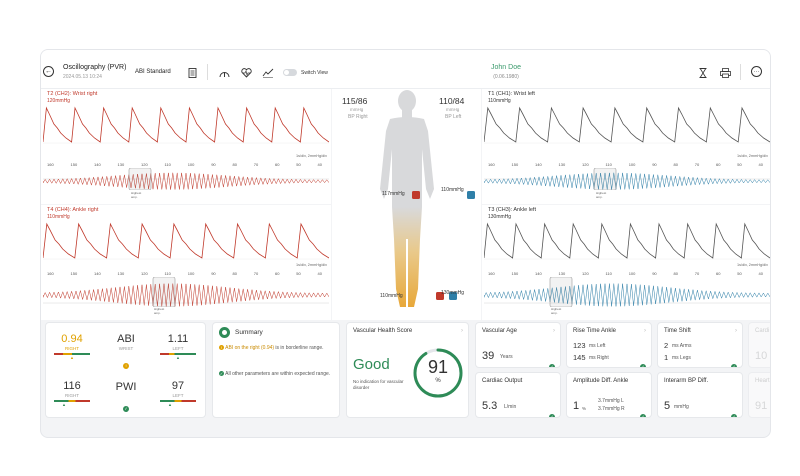 The height and width of the screenshot is (476, 800). Describe the element at coordinates (627, 241) in the screenshot. I see `waveform-ankle-left` at that location.